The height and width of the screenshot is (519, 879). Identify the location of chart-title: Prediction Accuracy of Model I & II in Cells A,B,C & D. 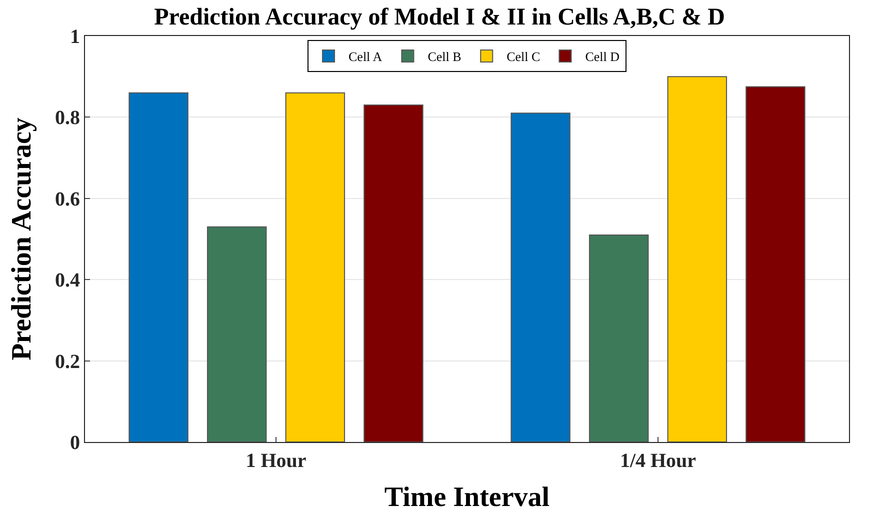
(439, 17).